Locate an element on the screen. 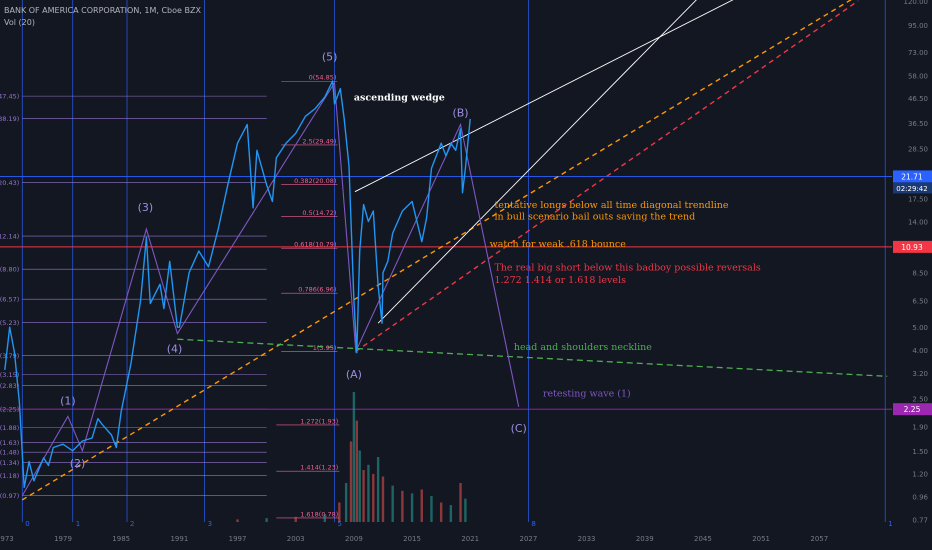  price-axis-tick: 14.00 is located at coordinates (918, 222).